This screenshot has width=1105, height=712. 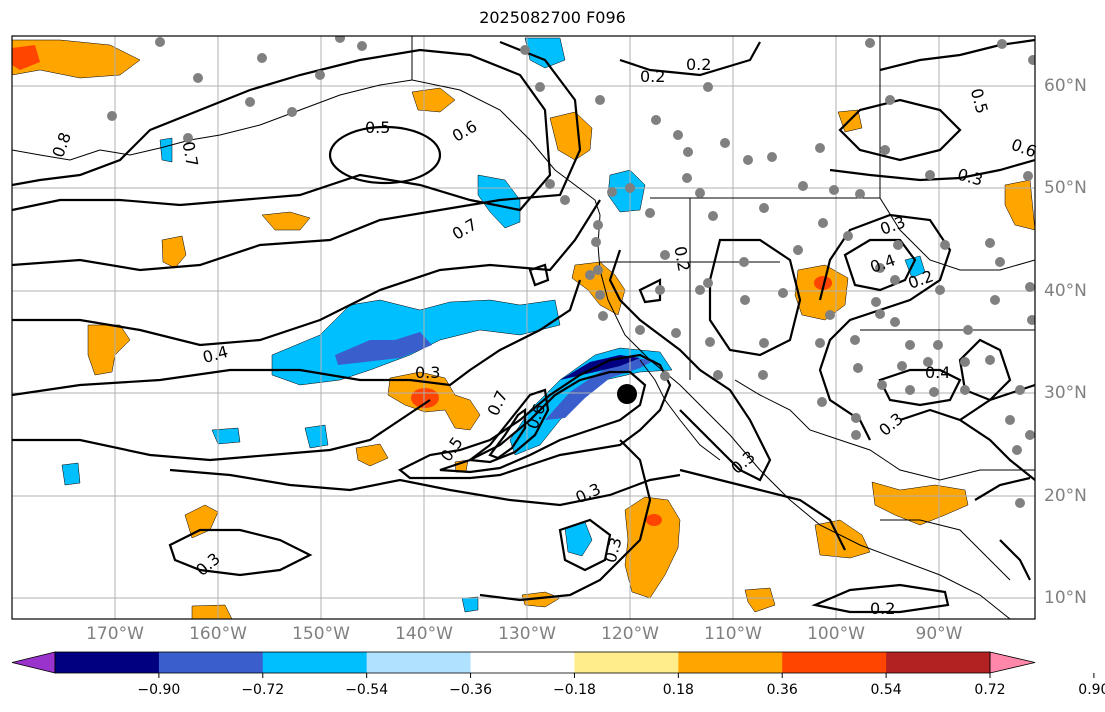 What do you see at coordinates (527, 634) in the screenshot?
I see `longitude-label: 130°W` at bounding box center [527, 634].